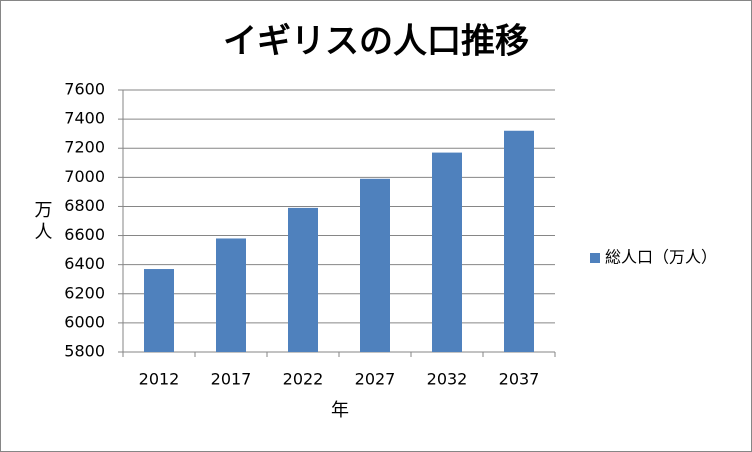  I want to click on x-tick-label: 2022, so click(303, 379).